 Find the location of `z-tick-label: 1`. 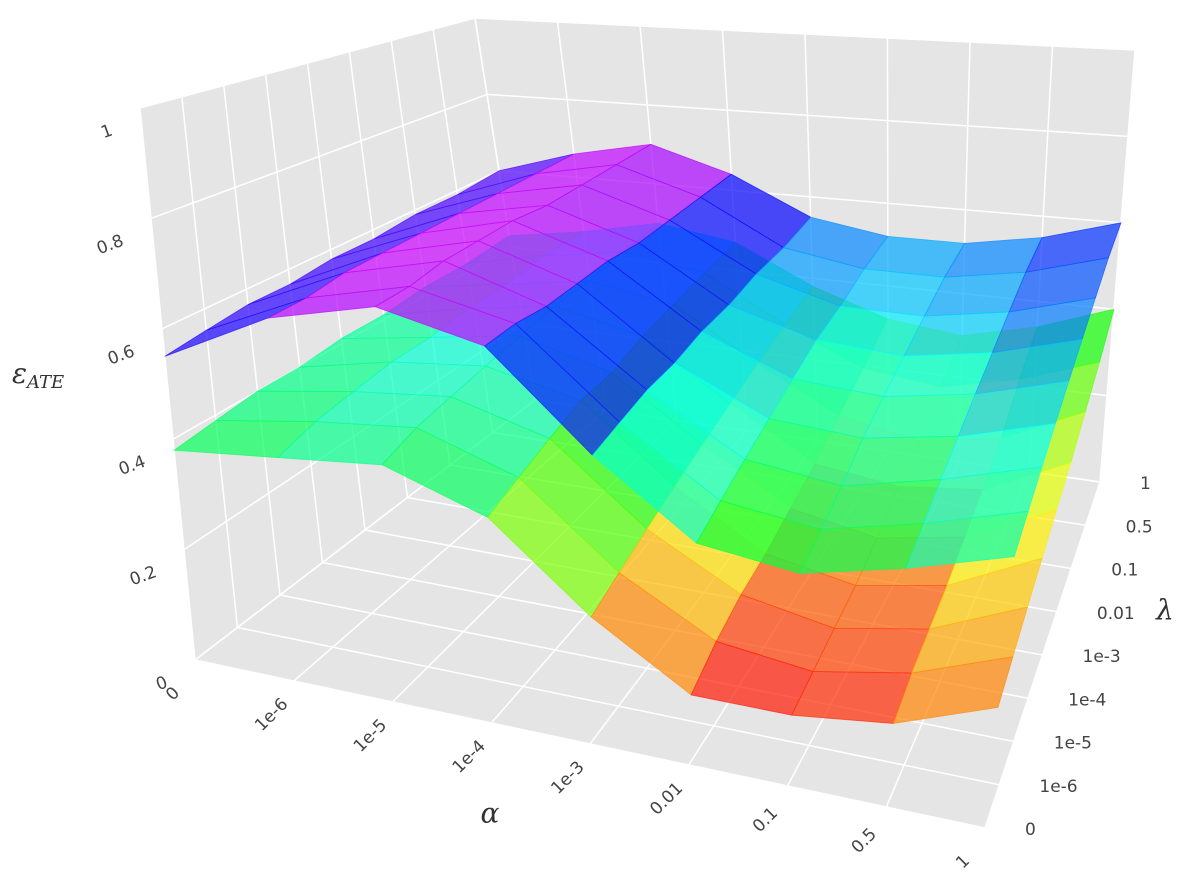

z-tick-label: 1 is located at coordinates (106, 132).